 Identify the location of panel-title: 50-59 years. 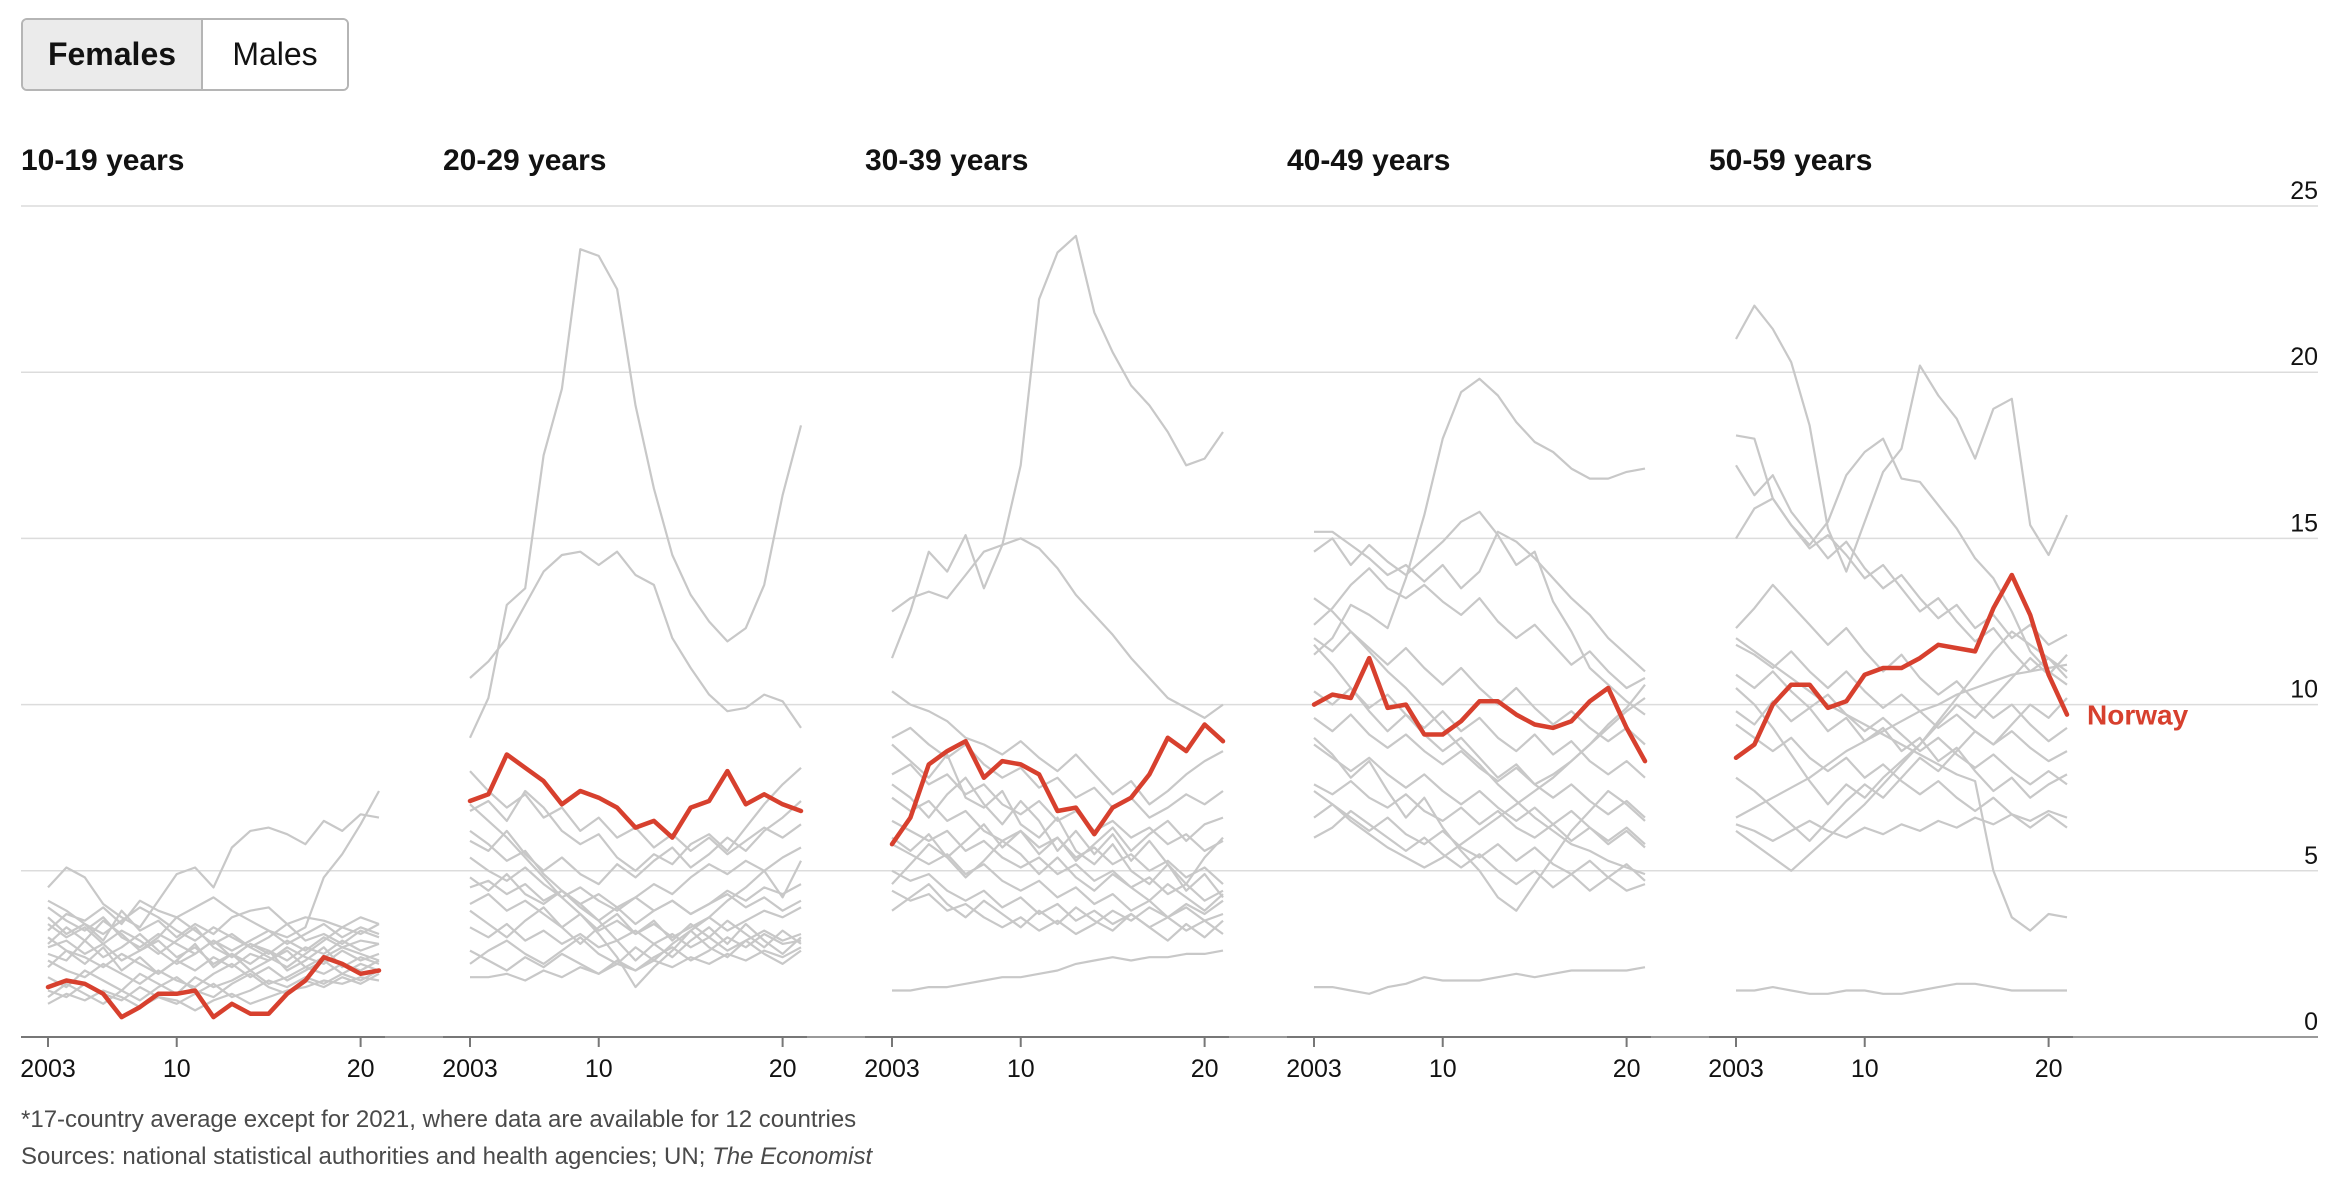
(1790, 160).